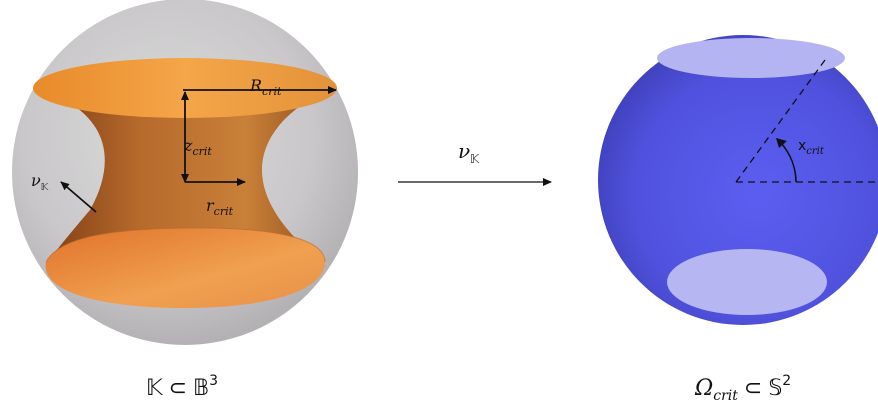 The width and height of the screenshot is (878, 407). I want to click on catenoid-bottom-rim, so click(185, 268).